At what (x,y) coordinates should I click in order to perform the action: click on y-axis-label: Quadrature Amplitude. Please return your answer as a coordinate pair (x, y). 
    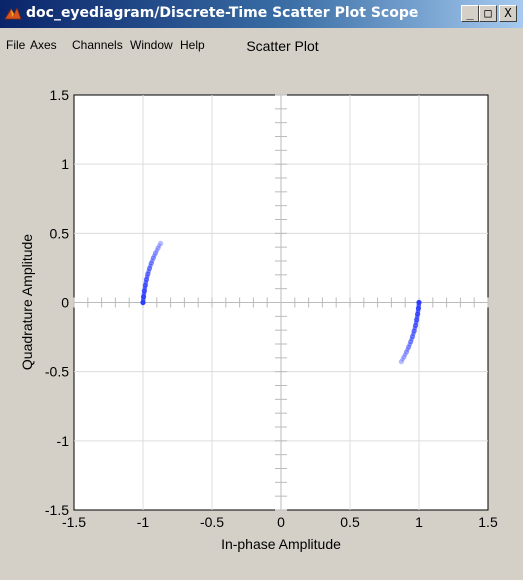
    Looking at the image, I should click on (27, 302).